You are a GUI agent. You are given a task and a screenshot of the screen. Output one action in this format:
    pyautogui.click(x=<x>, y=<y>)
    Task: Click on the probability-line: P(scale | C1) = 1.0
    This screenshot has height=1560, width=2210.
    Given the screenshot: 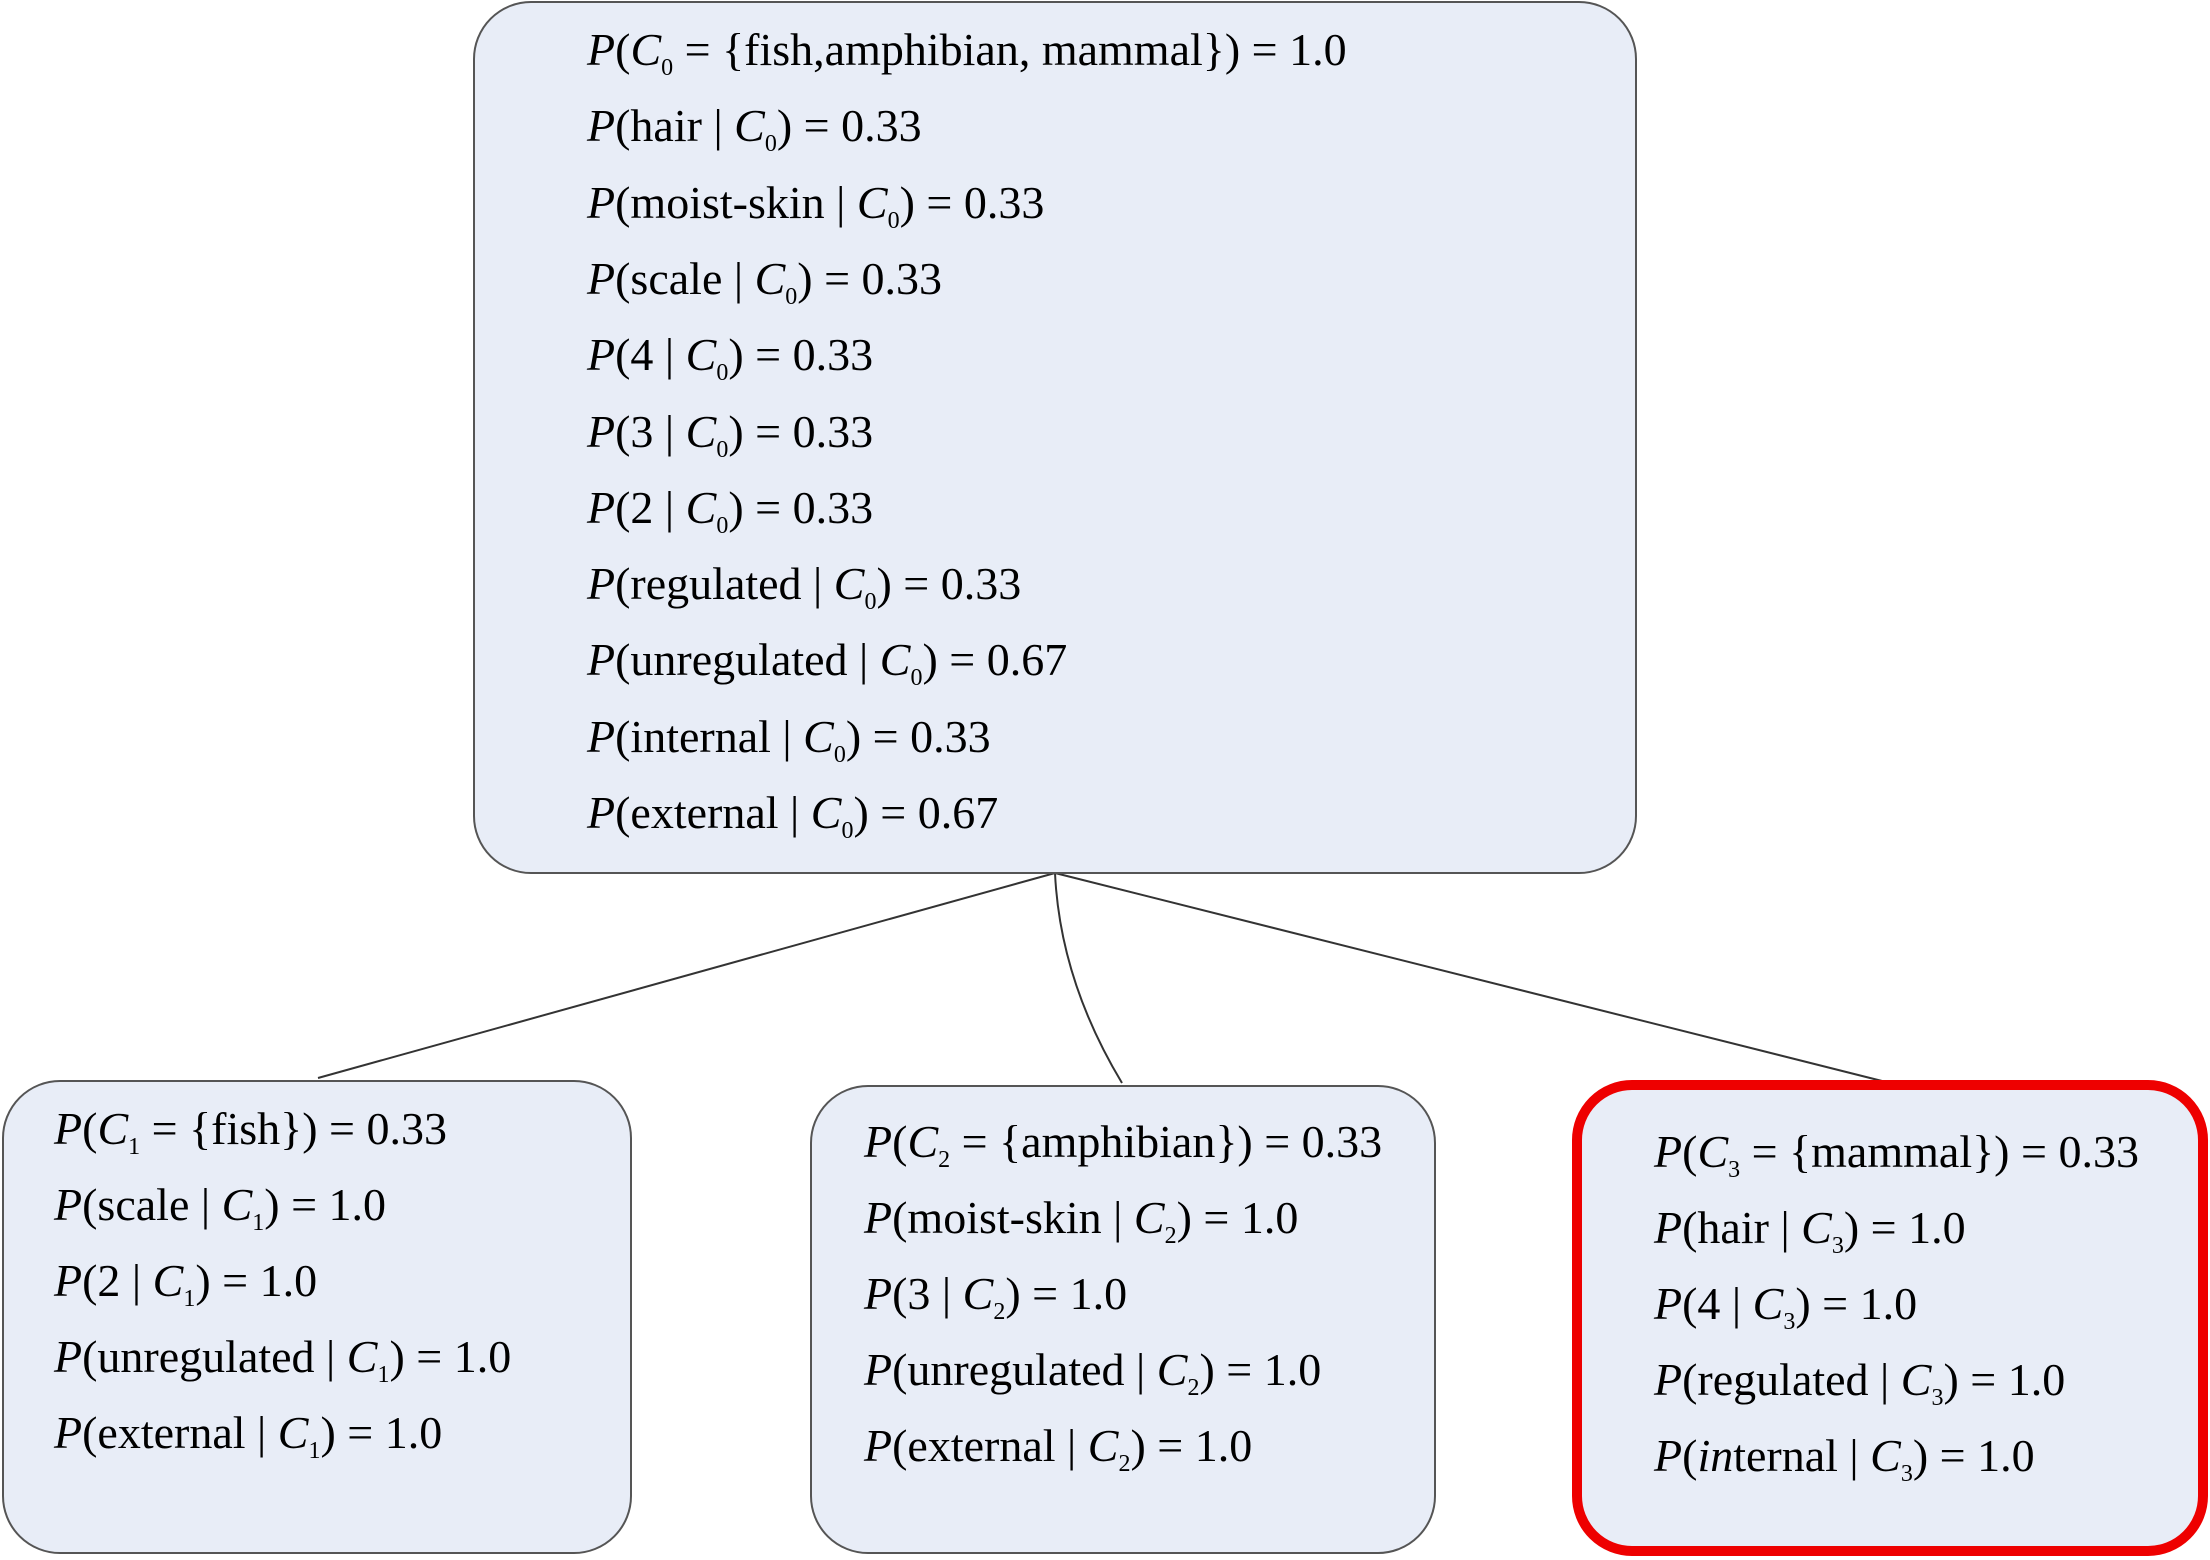 What is the action you would take?
    pyautogui.click(x=220, y=1207)
    